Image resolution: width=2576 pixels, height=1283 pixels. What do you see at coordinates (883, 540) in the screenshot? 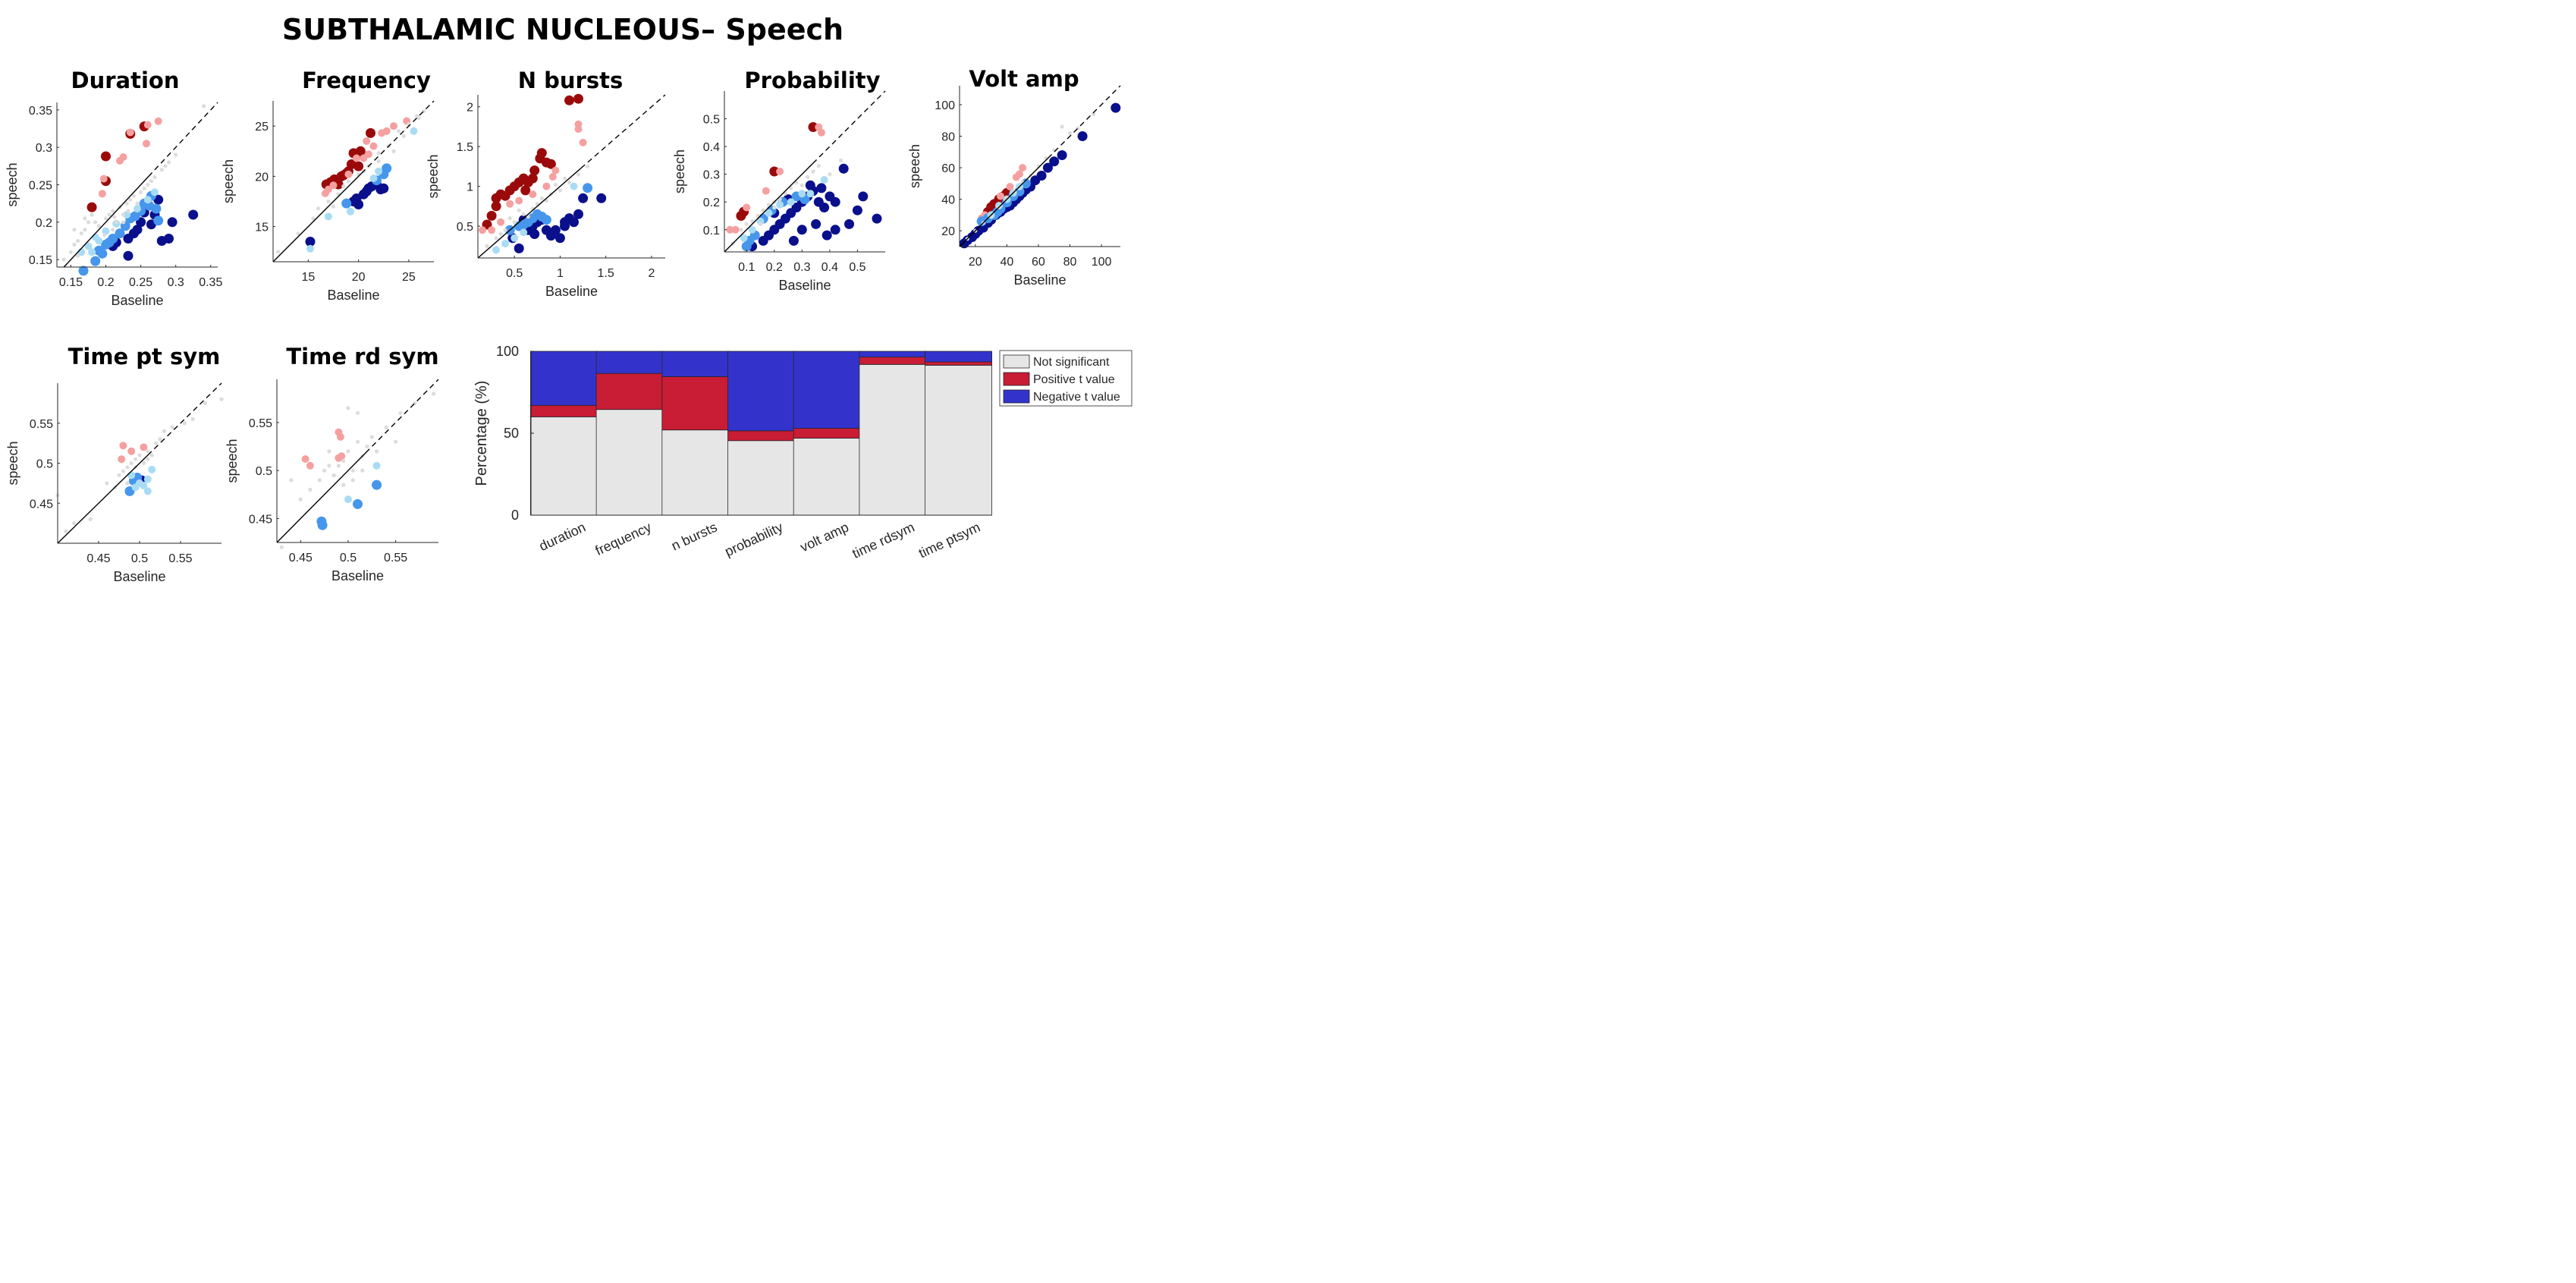
I see `category-label: time rdsym` at bounding box center [883, 540].